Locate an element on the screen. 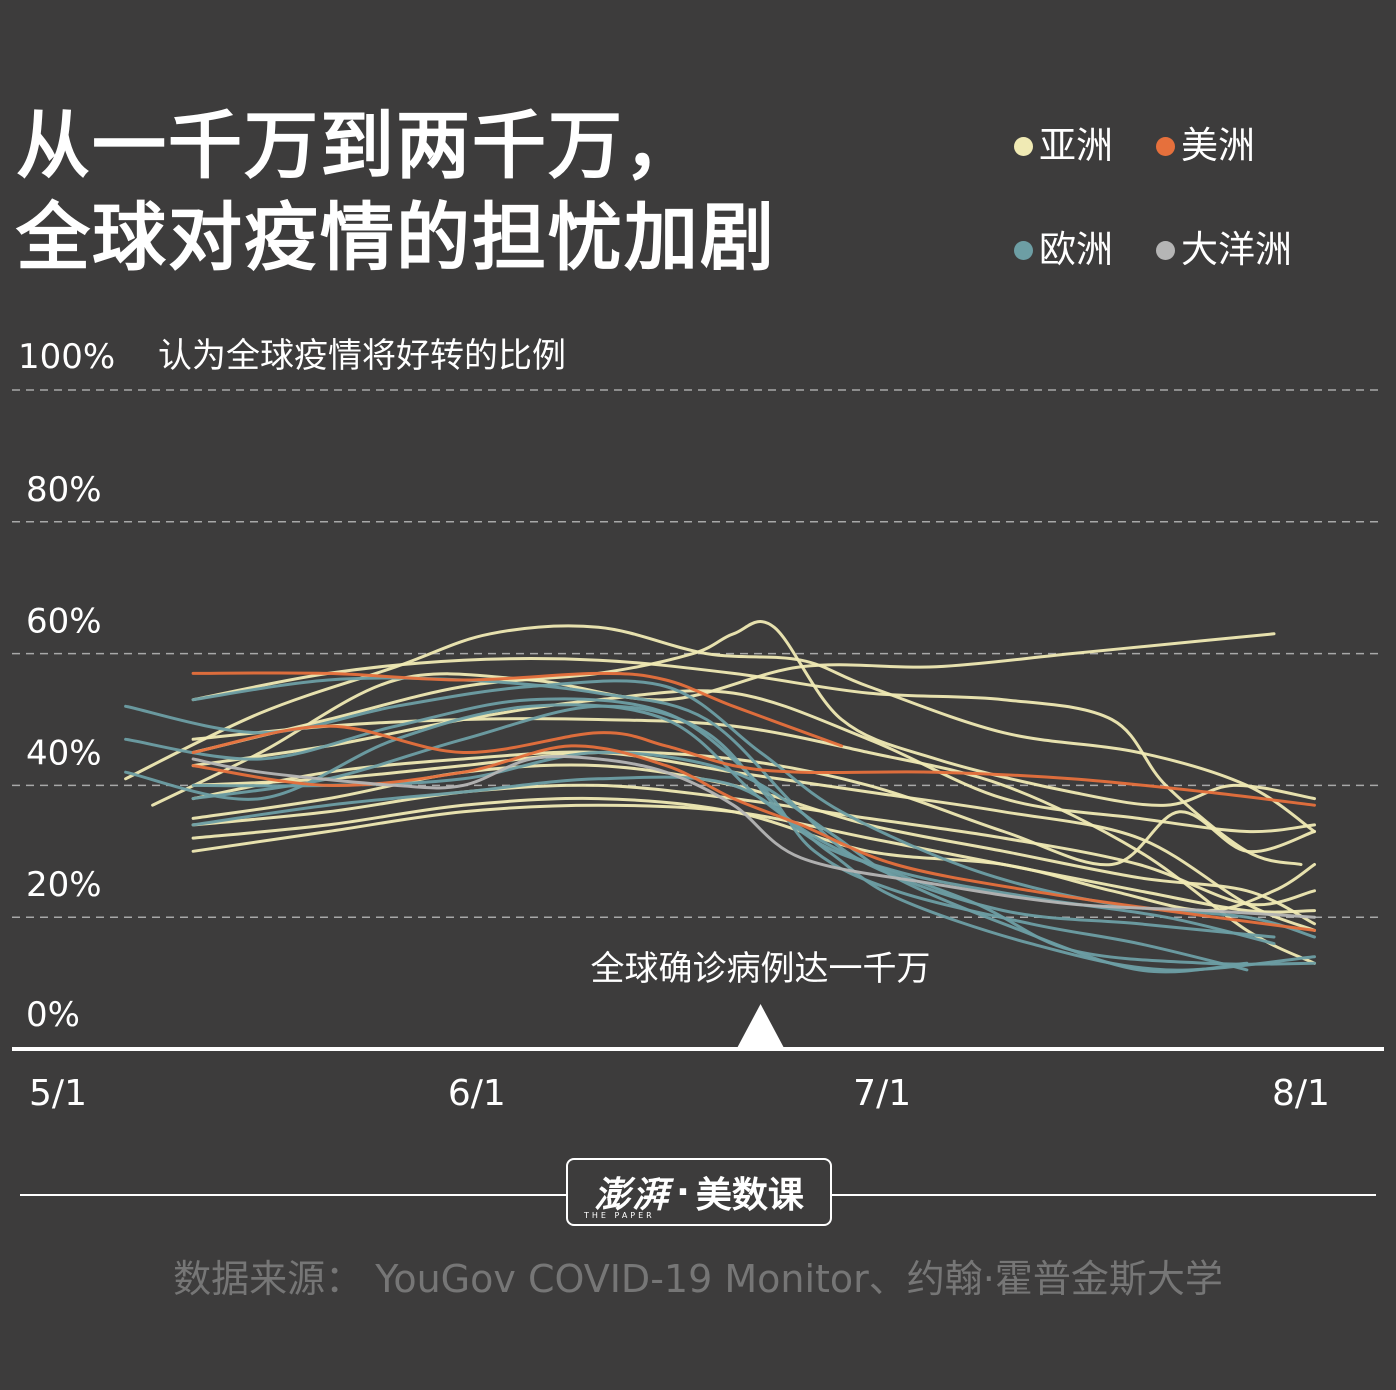  series-line is located at coordinates (753, 845).